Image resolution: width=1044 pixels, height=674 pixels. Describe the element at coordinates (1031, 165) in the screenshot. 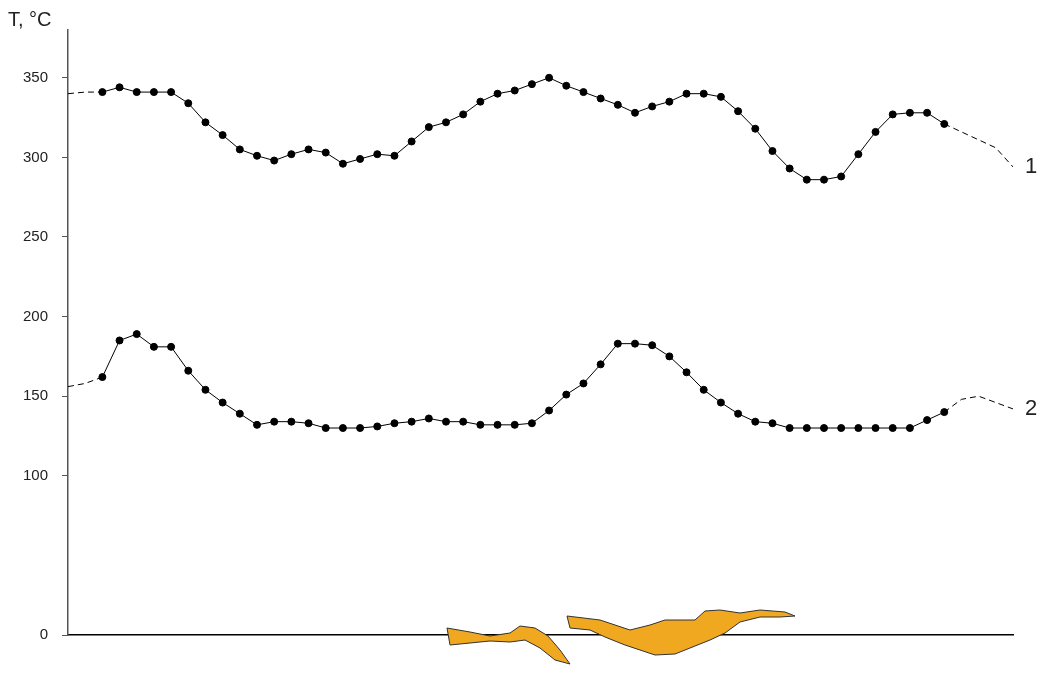

I see `text: 1` at that location.